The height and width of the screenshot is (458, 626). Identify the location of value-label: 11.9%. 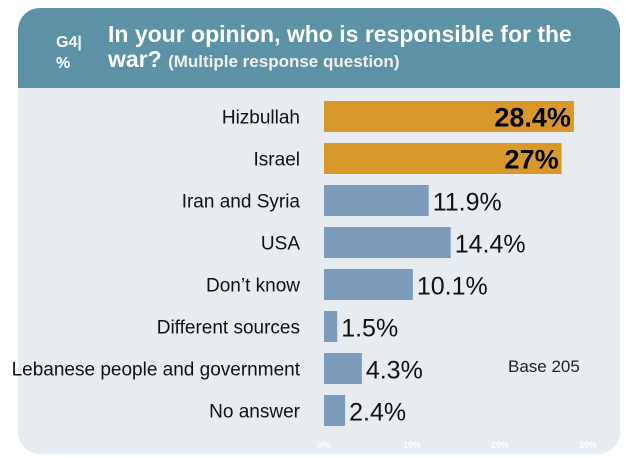
(467, 203).